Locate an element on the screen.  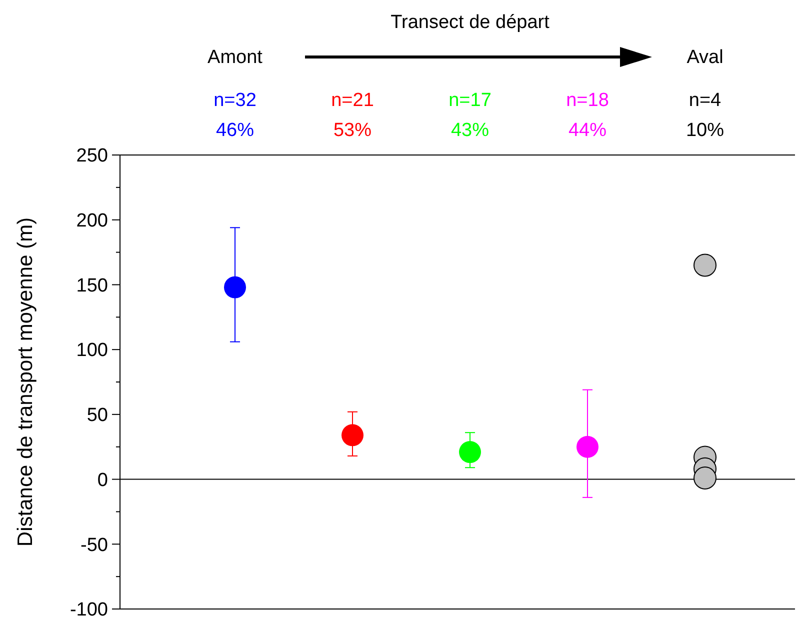
y-tick-label: 100 is located at coordinates (92, 351).